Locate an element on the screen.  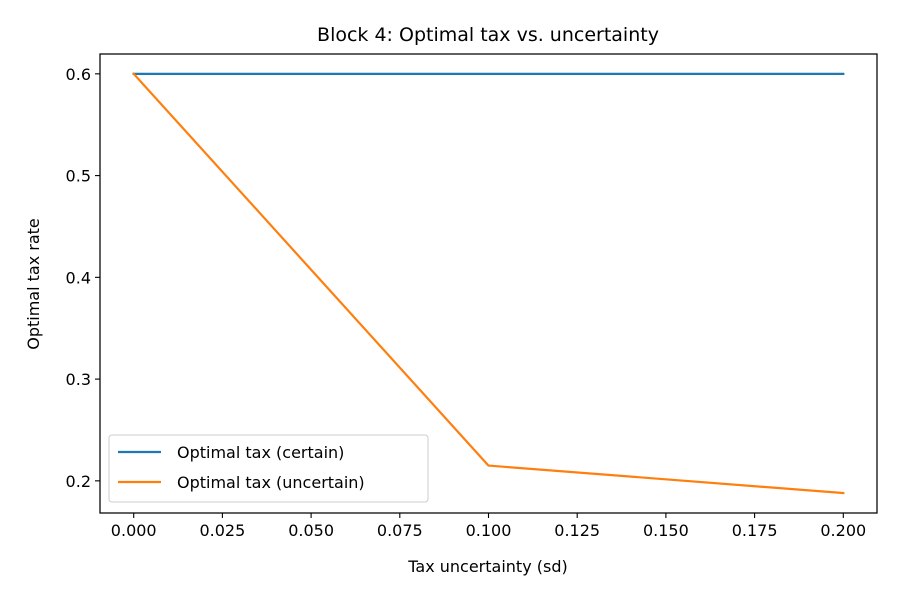
x-tick-label: 0.175 is located at coordinates (755, 530).